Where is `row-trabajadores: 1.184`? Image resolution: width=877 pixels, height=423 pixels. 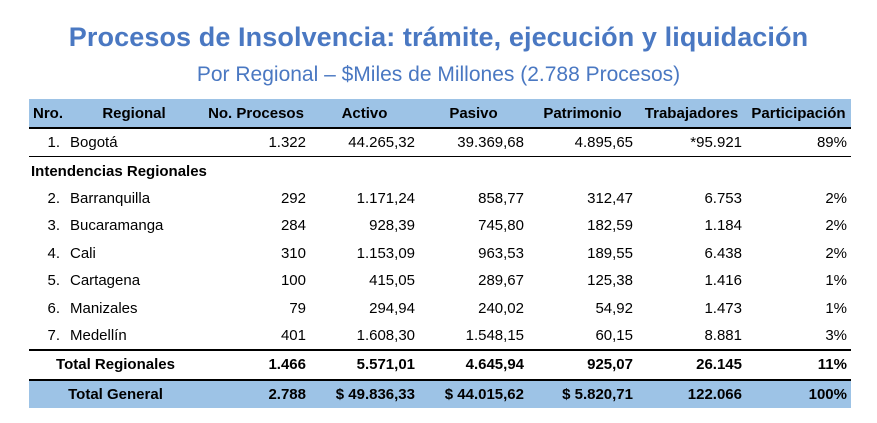 row-trabajadores: 1.184 is located at coordinates (723, 226).